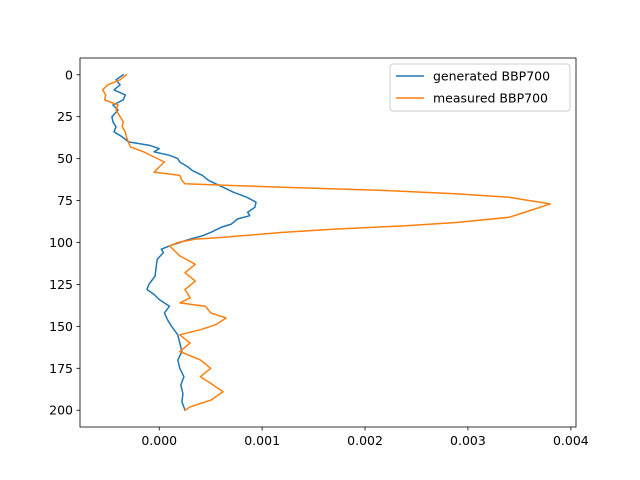 The image size is (640, 480). I want to click on legend-box, so click(480, 87).